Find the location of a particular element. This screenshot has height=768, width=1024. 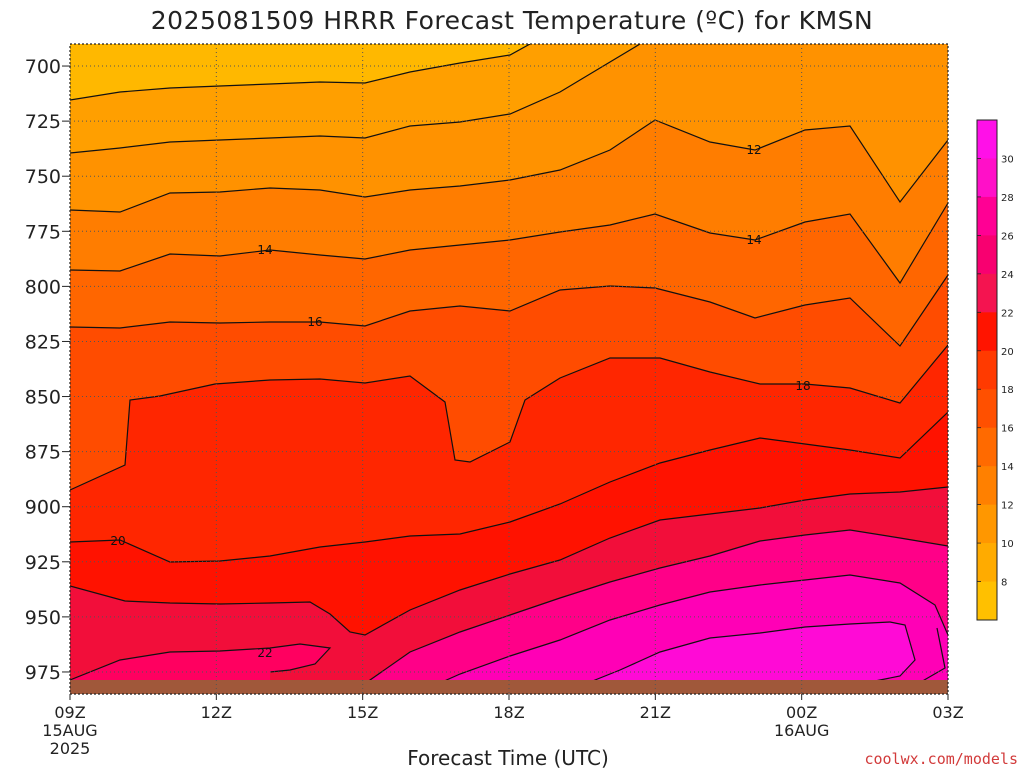

y-tick-label: 850 is located at coordinates (43, 398).